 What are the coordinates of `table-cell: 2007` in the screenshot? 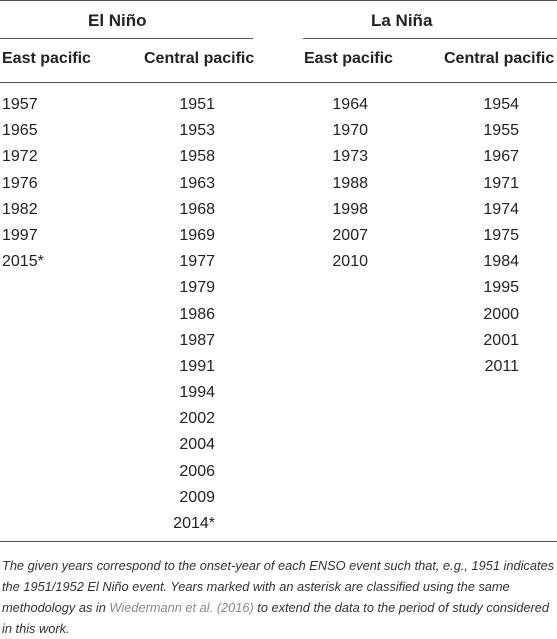 It's located at (350, 235).